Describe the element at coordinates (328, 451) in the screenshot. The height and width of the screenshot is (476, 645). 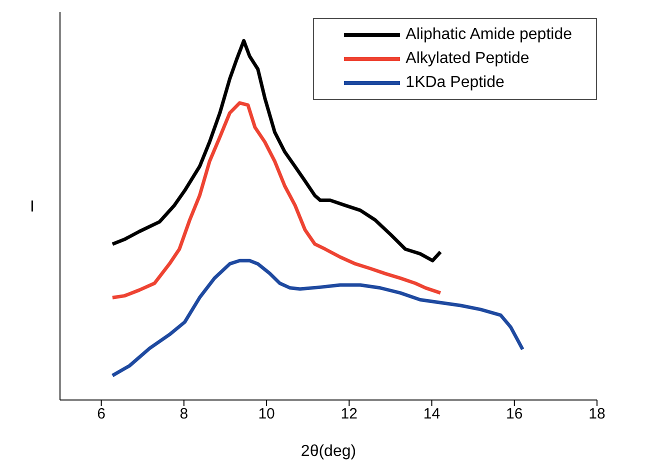
I see `x-axis-title: 2θ(deg)` at that location.